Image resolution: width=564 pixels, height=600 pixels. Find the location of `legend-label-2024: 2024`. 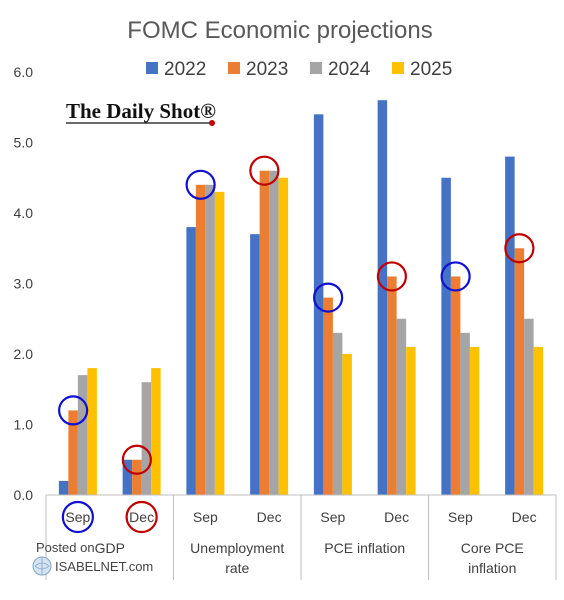

legend-label-2024: 2024 is located at coordinates (349, 69).